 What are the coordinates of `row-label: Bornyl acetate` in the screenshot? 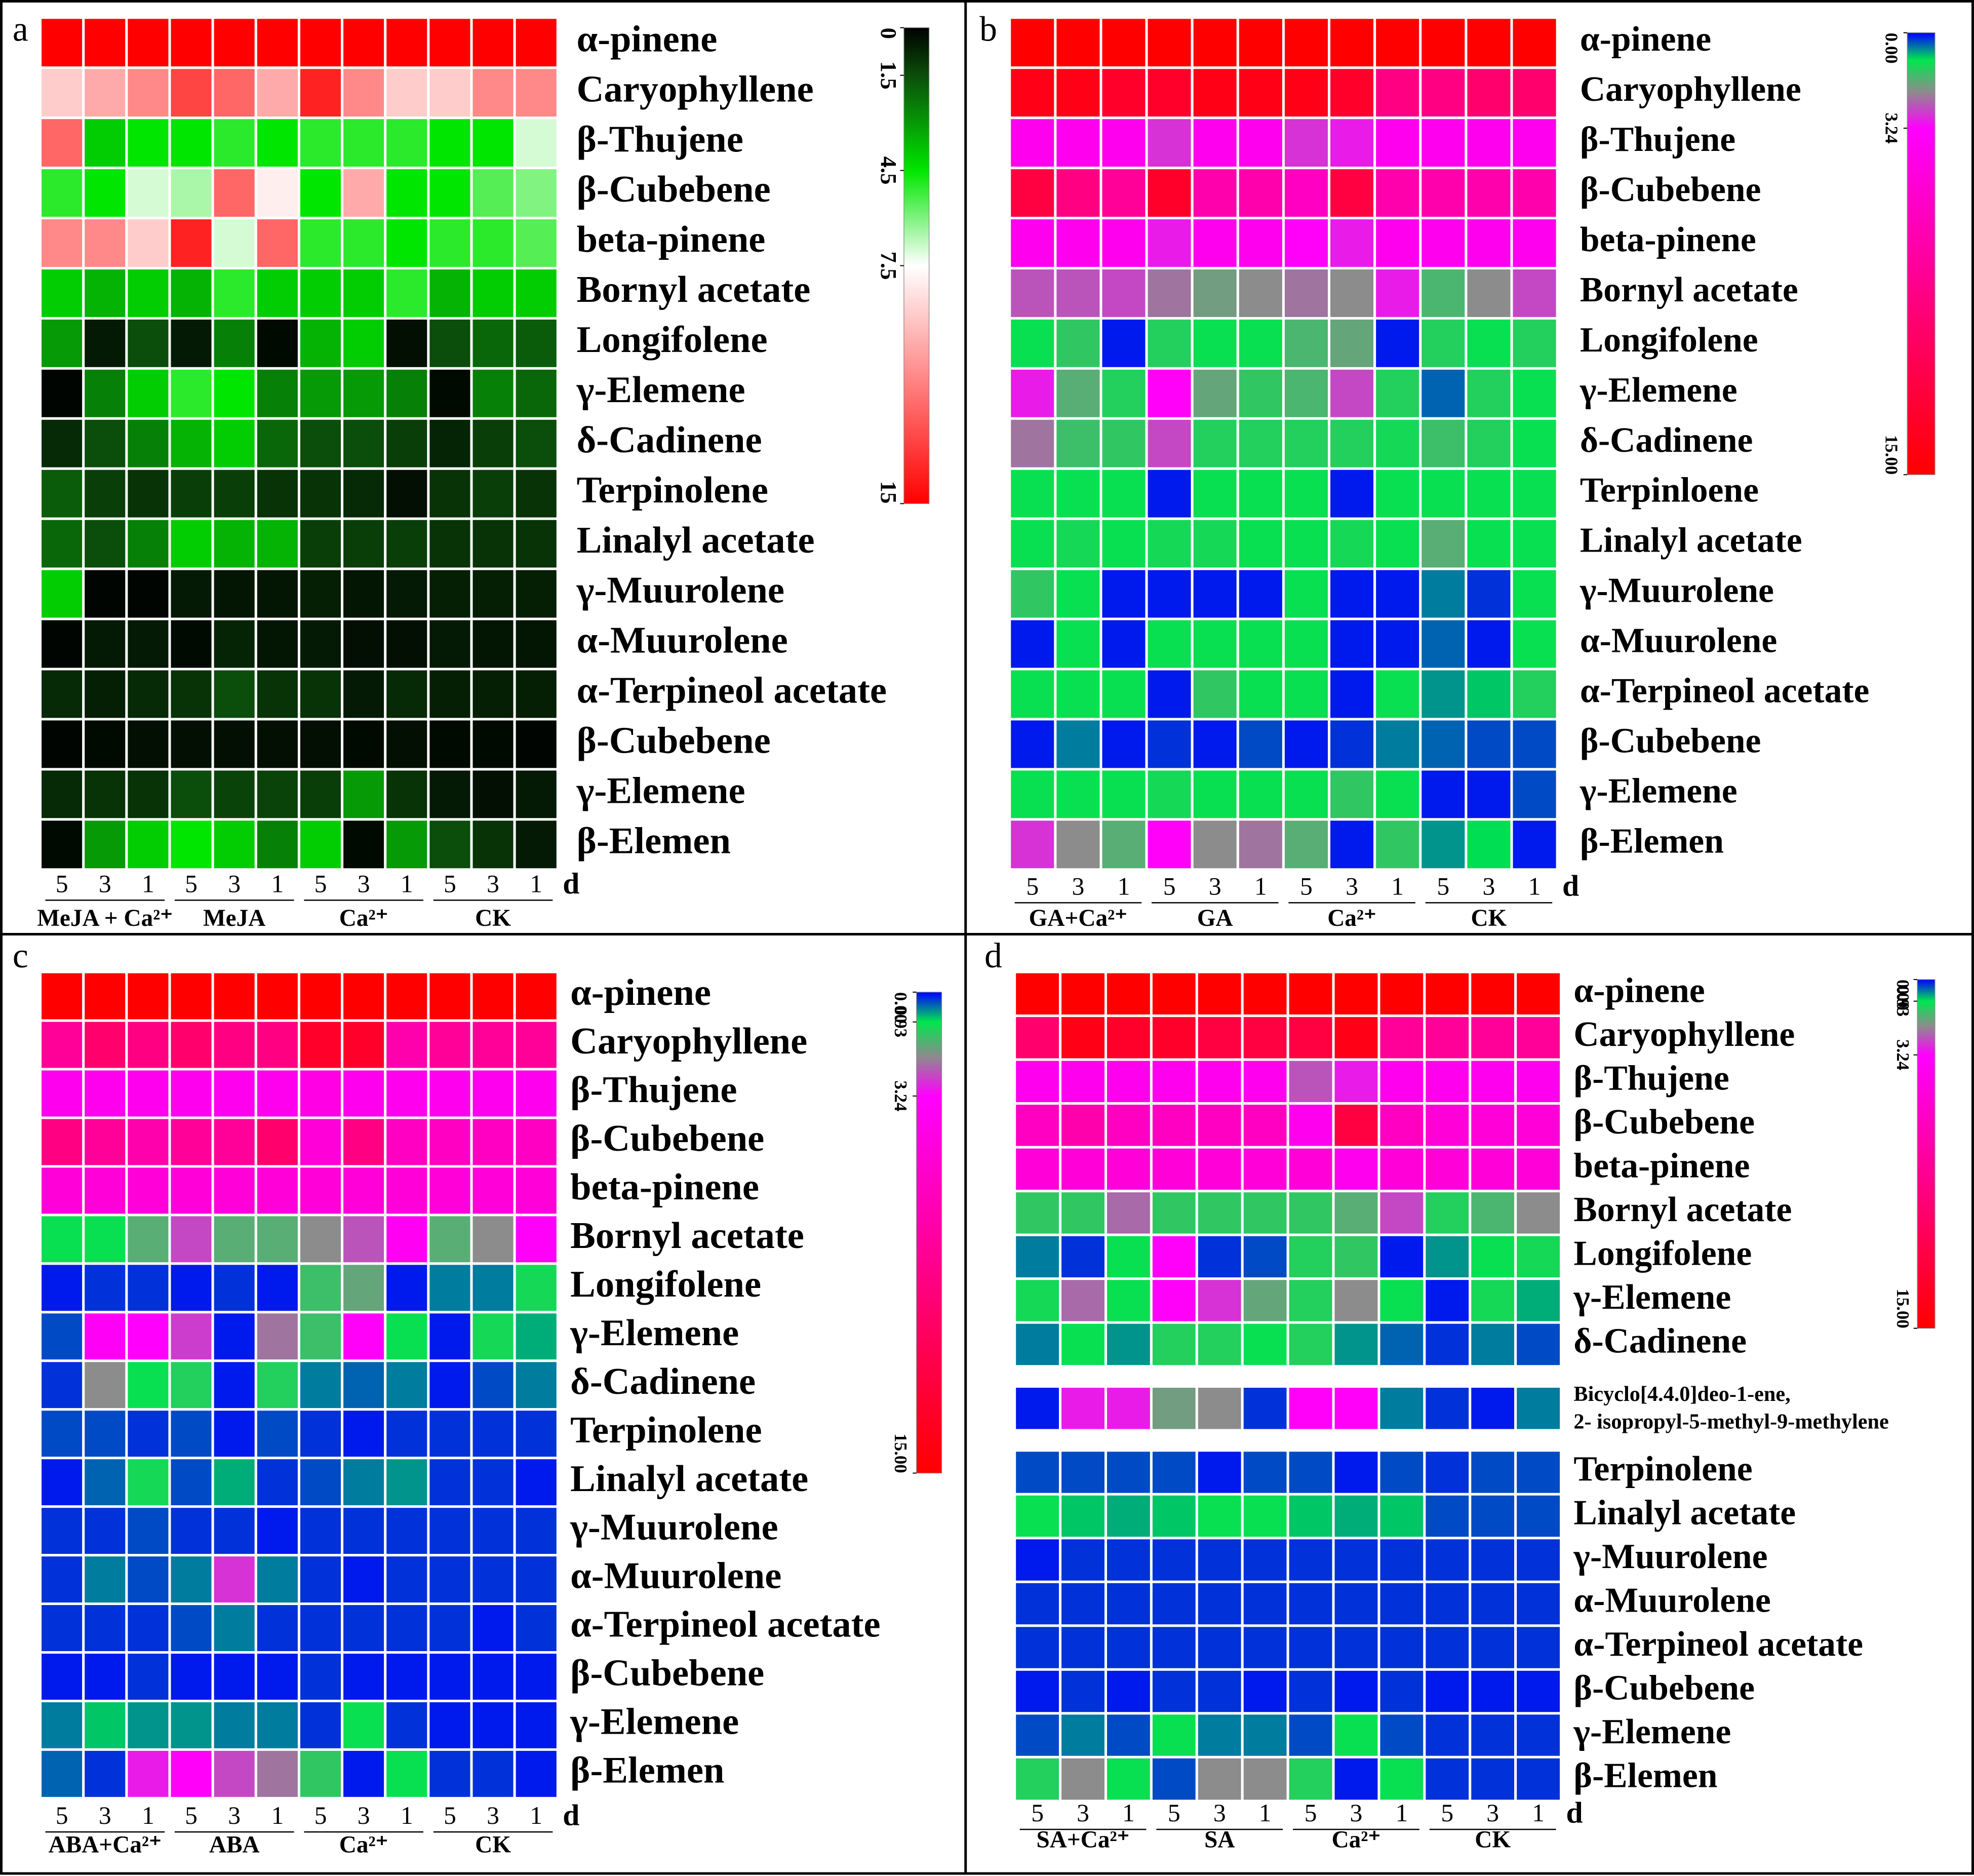 It's located at (1689, 290).